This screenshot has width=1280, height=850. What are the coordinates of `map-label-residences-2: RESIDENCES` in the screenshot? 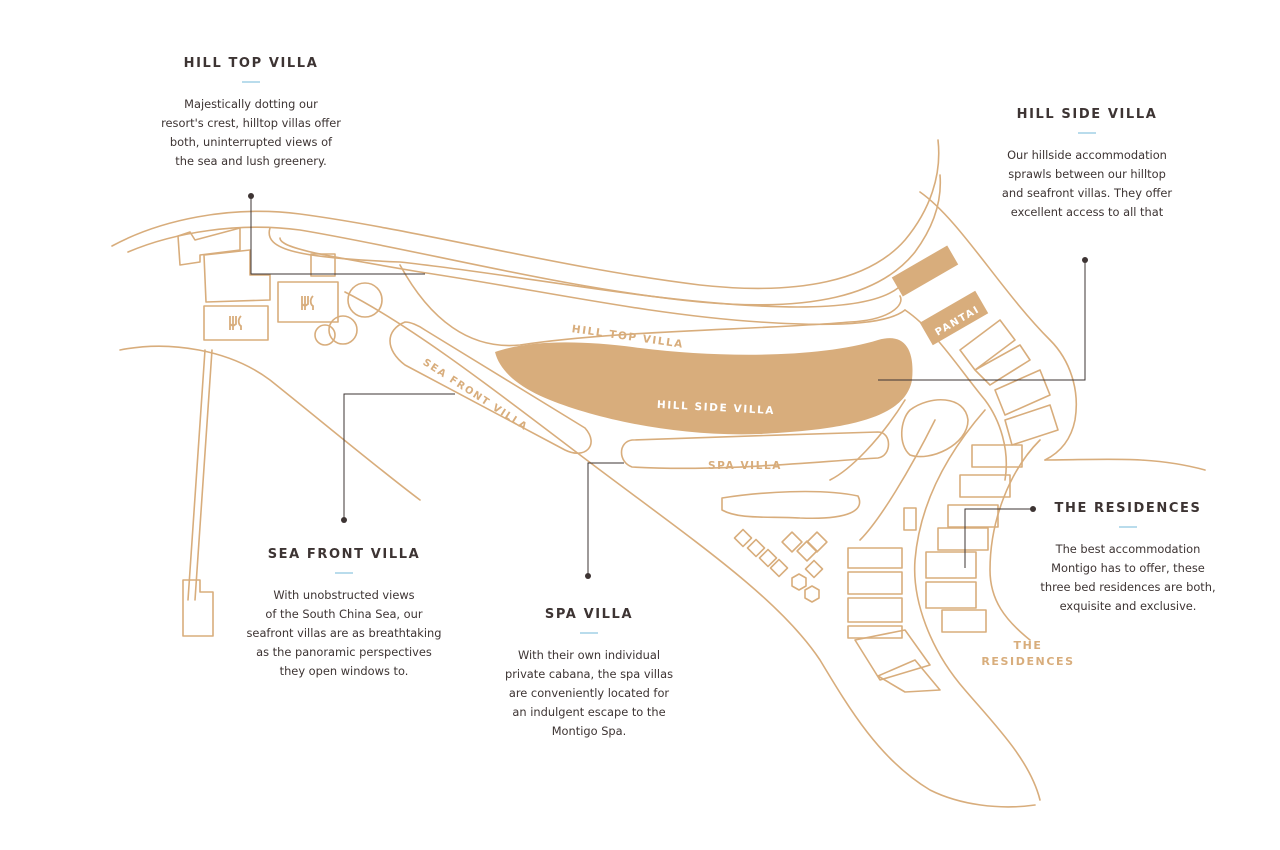 It's located at (1027, 661).